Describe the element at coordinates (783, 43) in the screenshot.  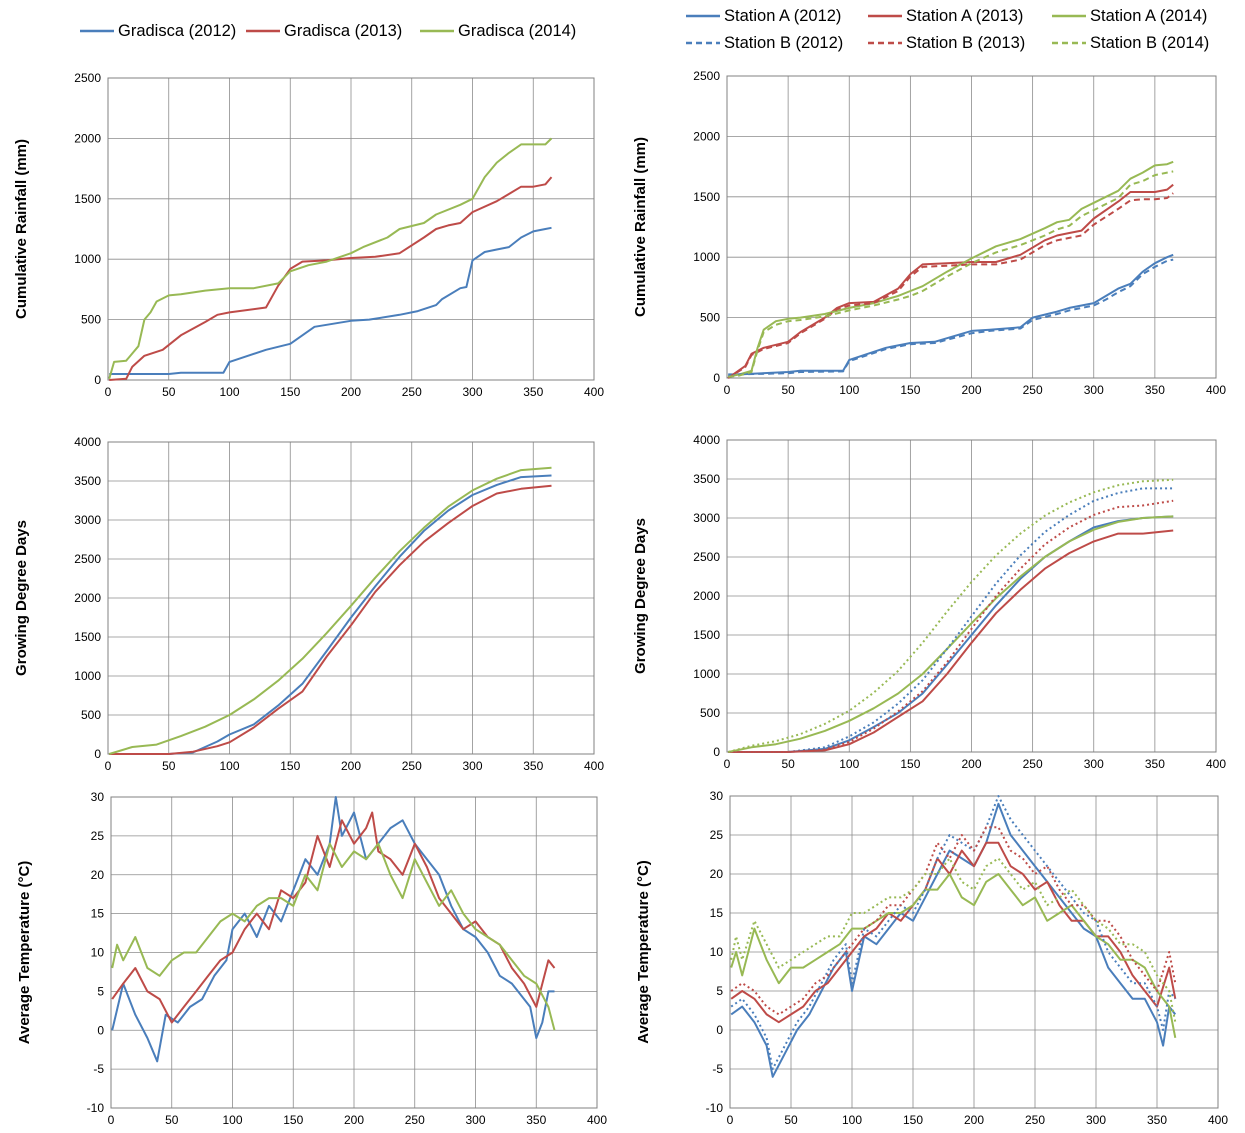
I see `legend-label-station-b-2012: Station B (2012)` at that location.